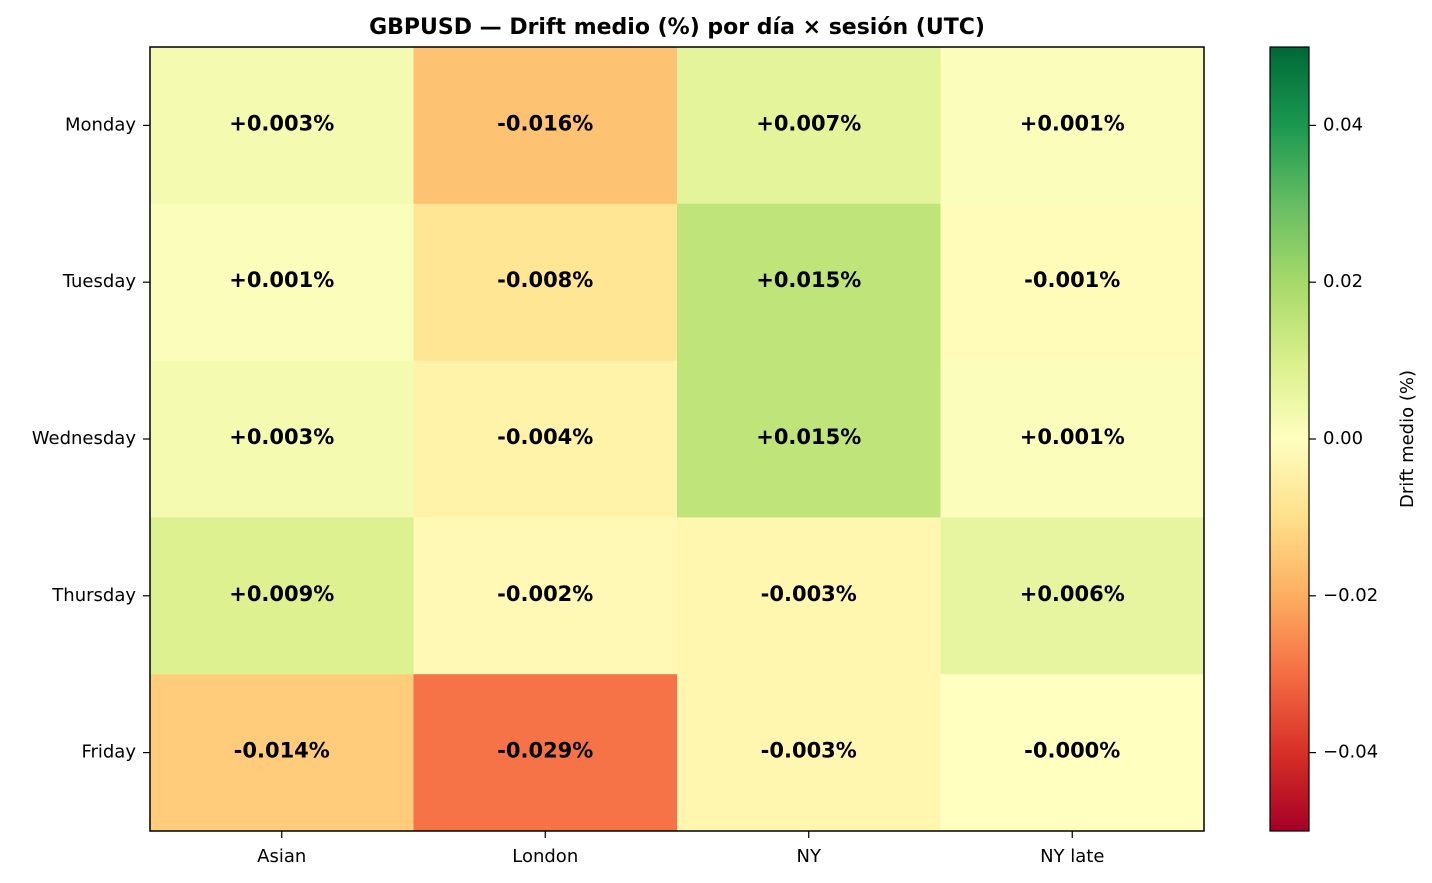 The height and width of the screenshot is (883, 1432). I want to click on y-tick-label: Friday, so click(108, 752).